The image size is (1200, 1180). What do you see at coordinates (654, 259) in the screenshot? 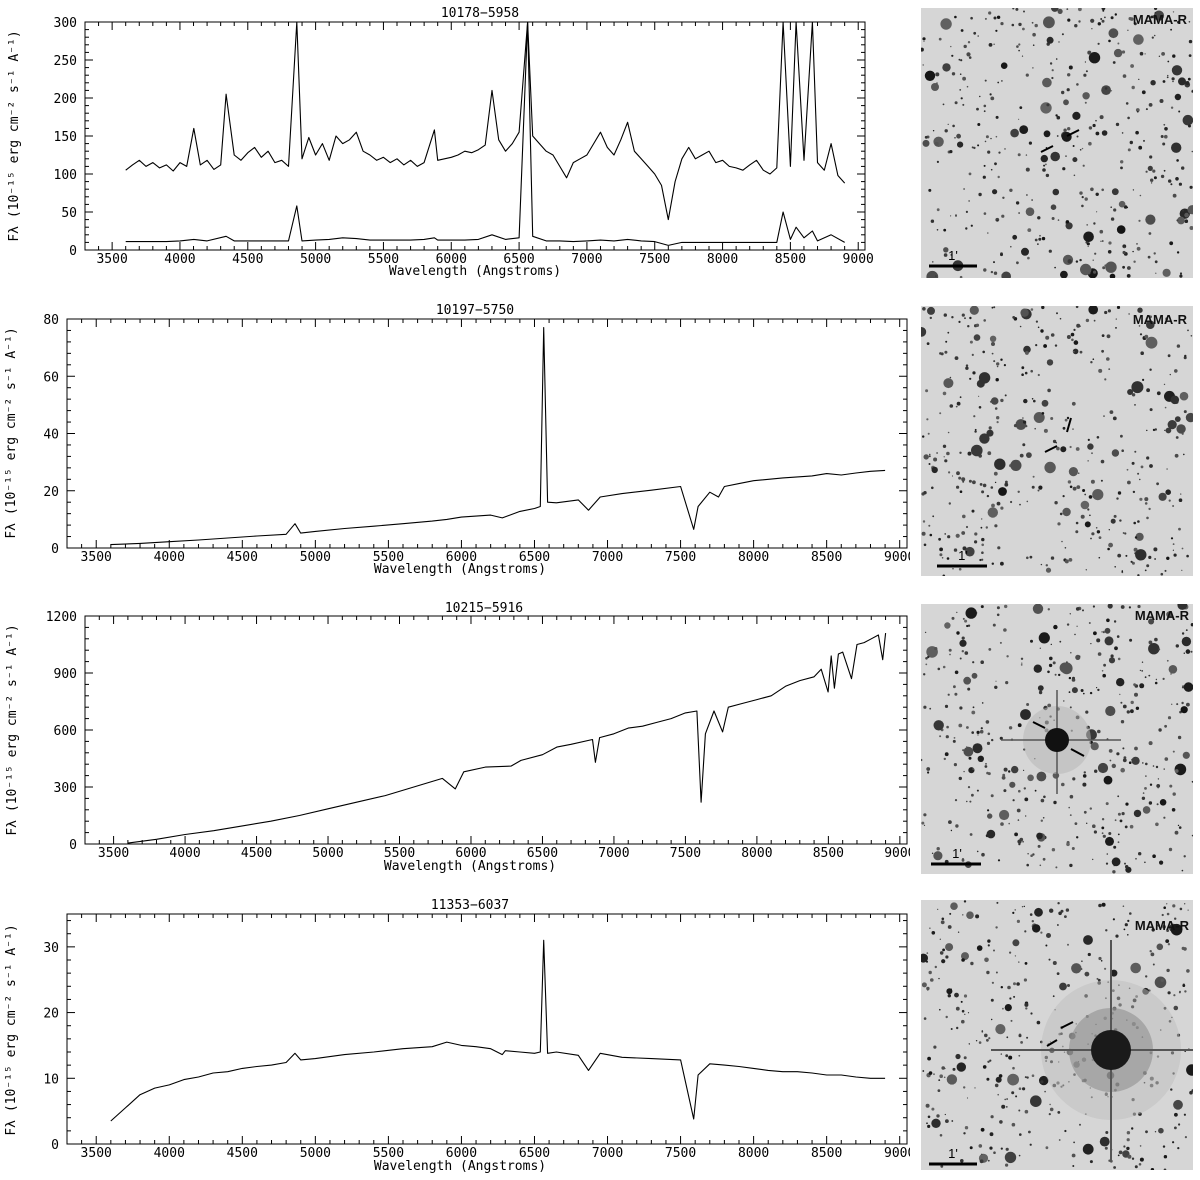
I see `x-tick-label: 7500` at bounding box center [654, 259].